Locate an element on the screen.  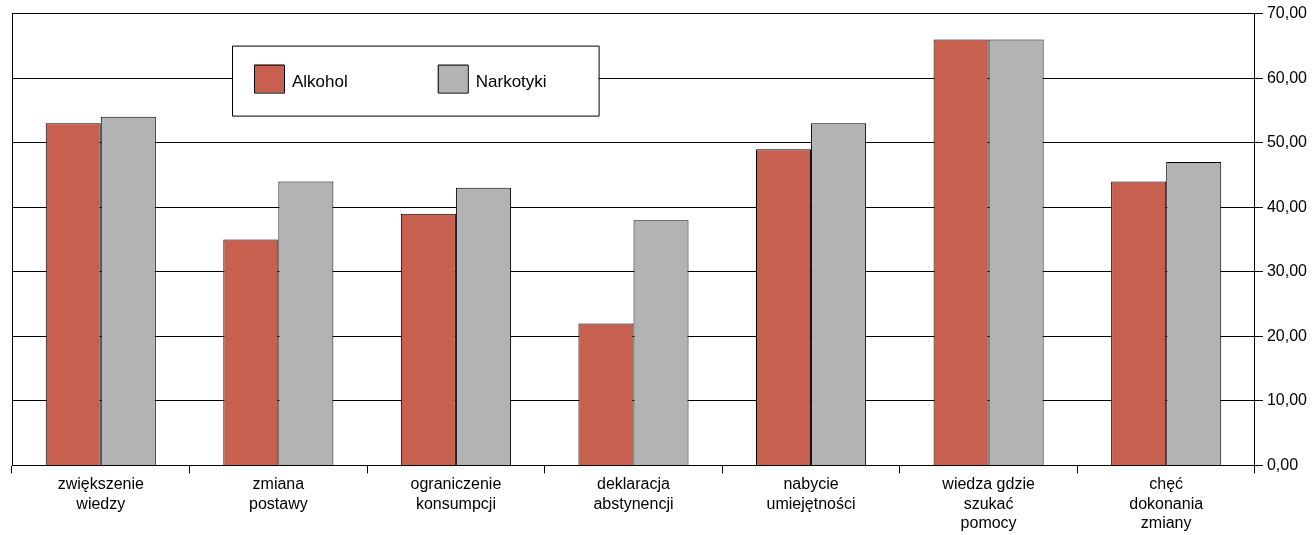
y-tick-label: 30,00 is located at coordinates (1287, 271).